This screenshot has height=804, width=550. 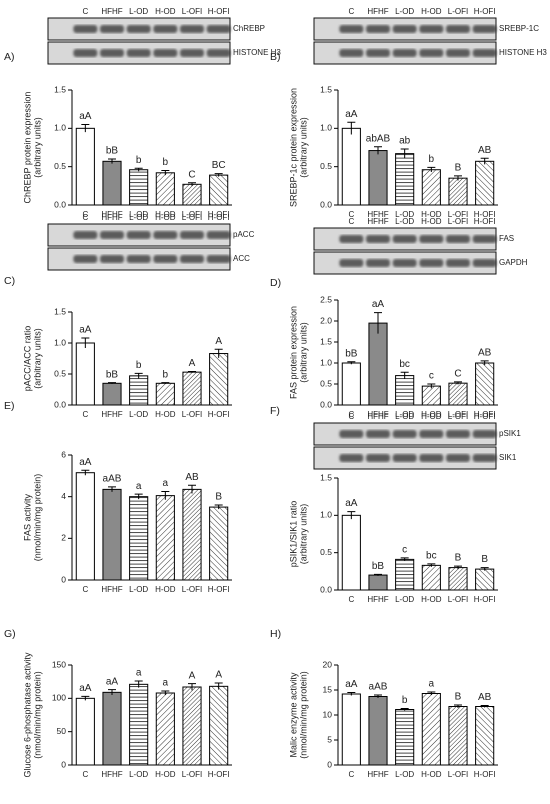 I want to click on y-tick-label: 5, so click(x=329, y=739).